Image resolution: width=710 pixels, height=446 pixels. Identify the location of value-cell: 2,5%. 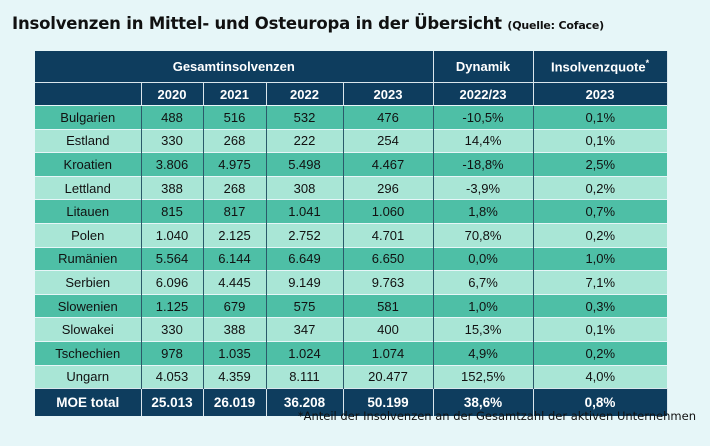
(600, 164).